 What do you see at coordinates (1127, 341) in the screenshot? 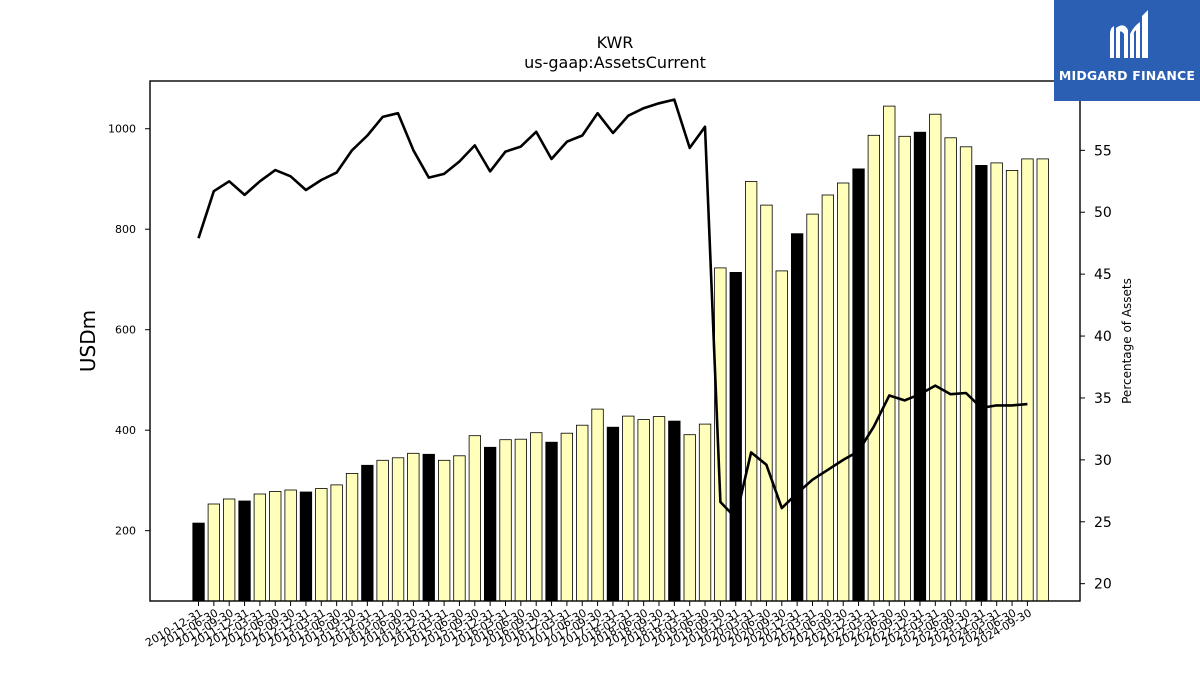
I see `y2-axis-label: Percentage of Assets` at bounding box center [1127, 341].